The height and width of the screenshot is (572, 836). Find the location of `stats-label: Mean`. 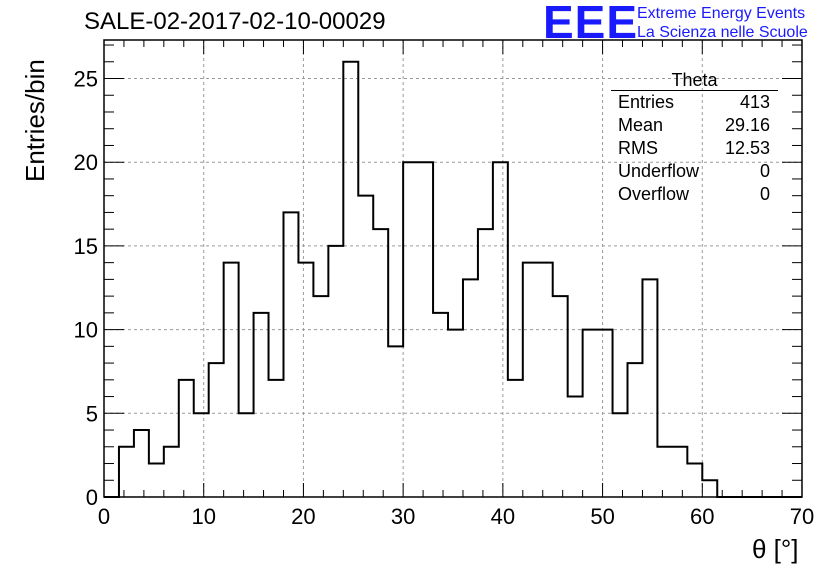

stats-label: Mean is located at coordinates (641, 125).